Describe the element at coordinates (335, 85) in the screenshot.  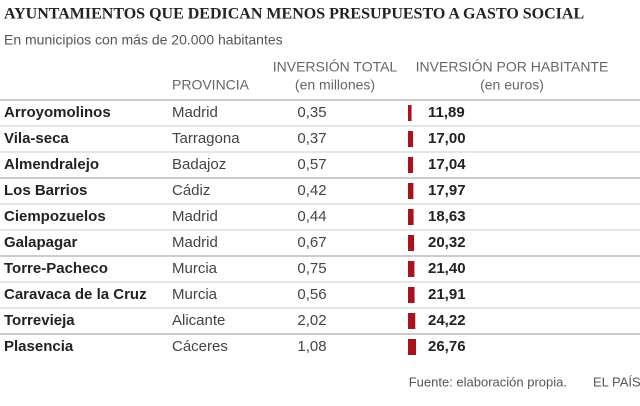
I see `header: (en millones)` at that location.